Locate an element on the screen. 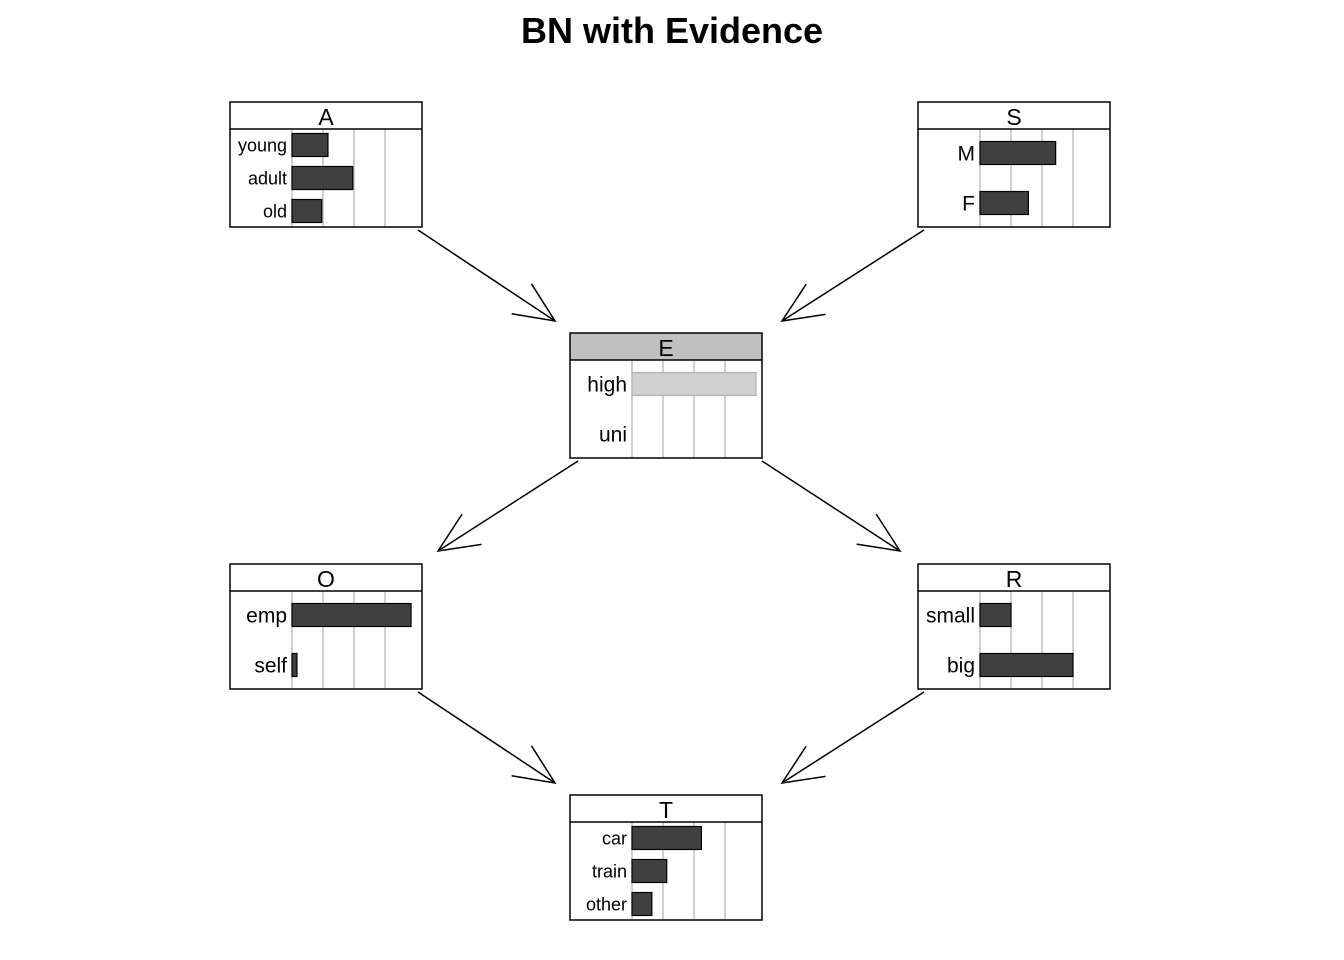  node-title: A is located at coordinates (326, 117).